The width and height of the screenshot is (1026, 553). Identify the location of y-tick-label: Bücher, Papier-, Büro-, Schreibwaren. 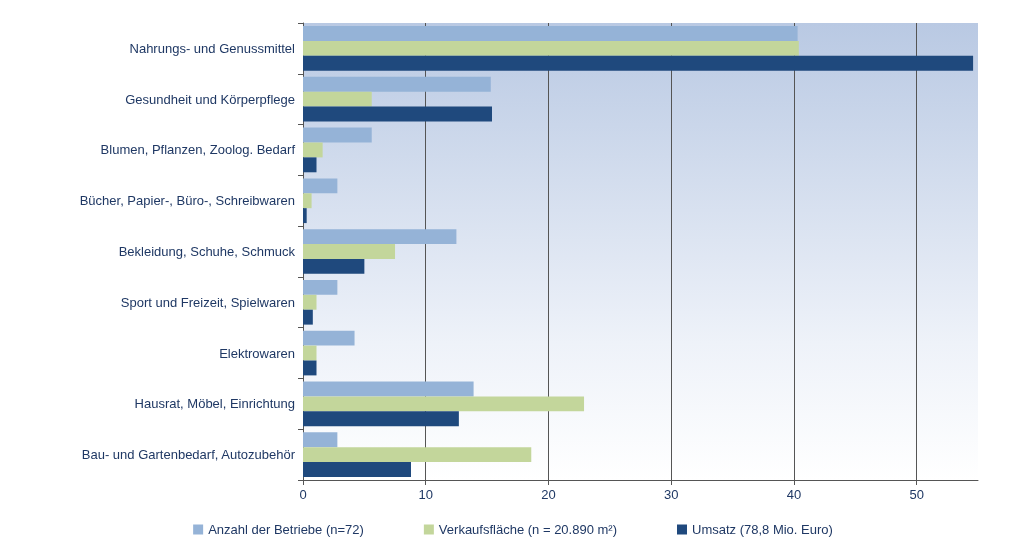
(187, 201).